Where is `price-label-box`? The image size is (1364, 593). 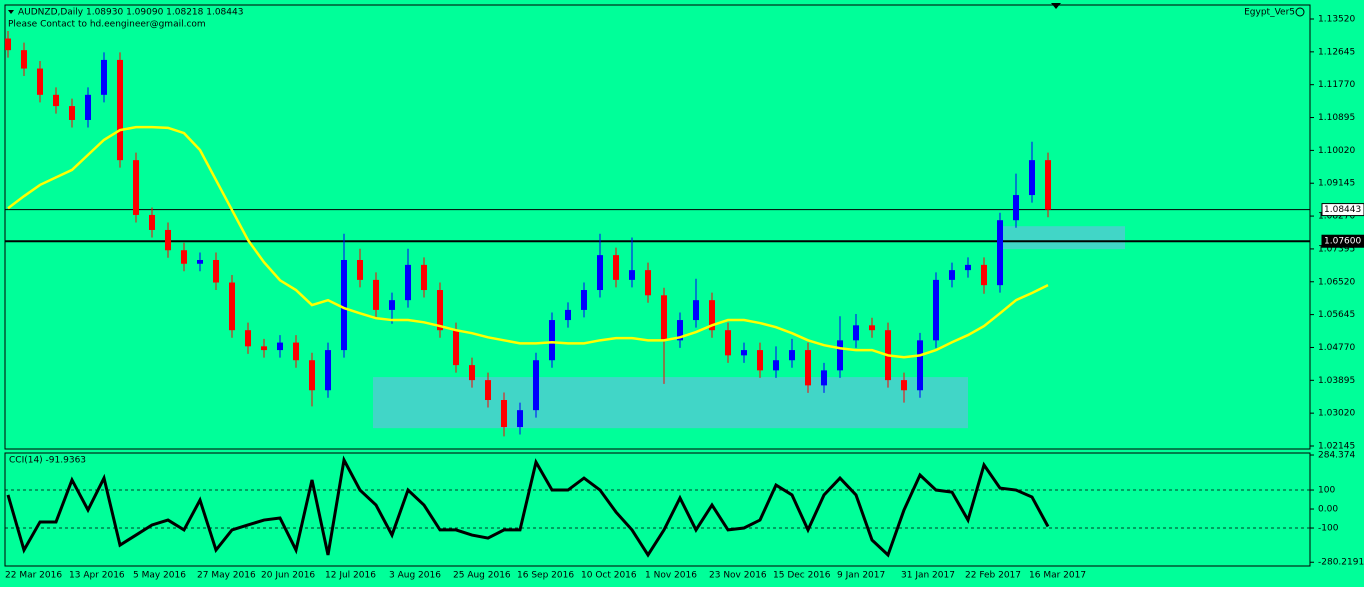 price-label-box is located at coordinates (1342, 241).